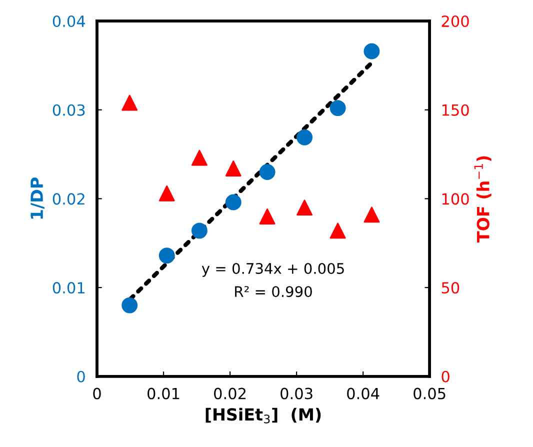  I want to click on y-tick-label: 0.04, so click(69, 21).